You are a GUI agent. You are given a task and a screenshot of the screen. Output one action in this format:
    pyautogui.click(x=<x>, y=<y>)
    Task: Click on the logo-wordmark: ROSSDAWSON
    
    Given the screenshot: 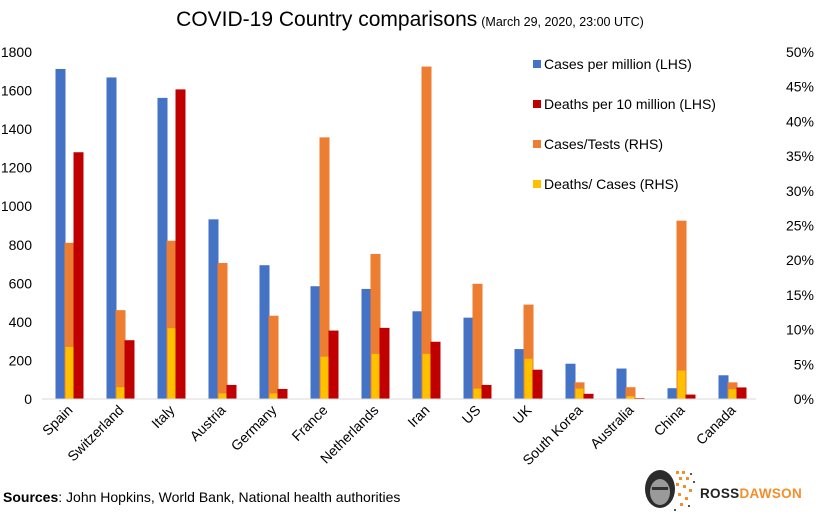 What is the action you would take?
    pyautogui.click(x=751, y=493)
    